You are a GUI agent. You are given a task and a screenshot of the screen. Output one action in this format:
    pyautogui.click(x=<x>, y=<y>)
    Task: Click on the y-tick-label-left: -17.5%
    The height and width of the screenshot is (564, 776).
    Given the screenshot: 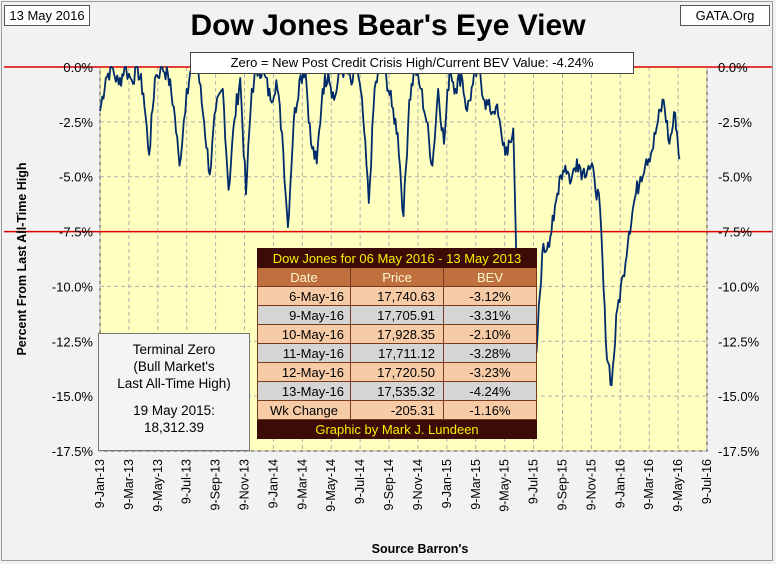 What is the action you would take?
    pyautogui.click(x=73, y=451)
    